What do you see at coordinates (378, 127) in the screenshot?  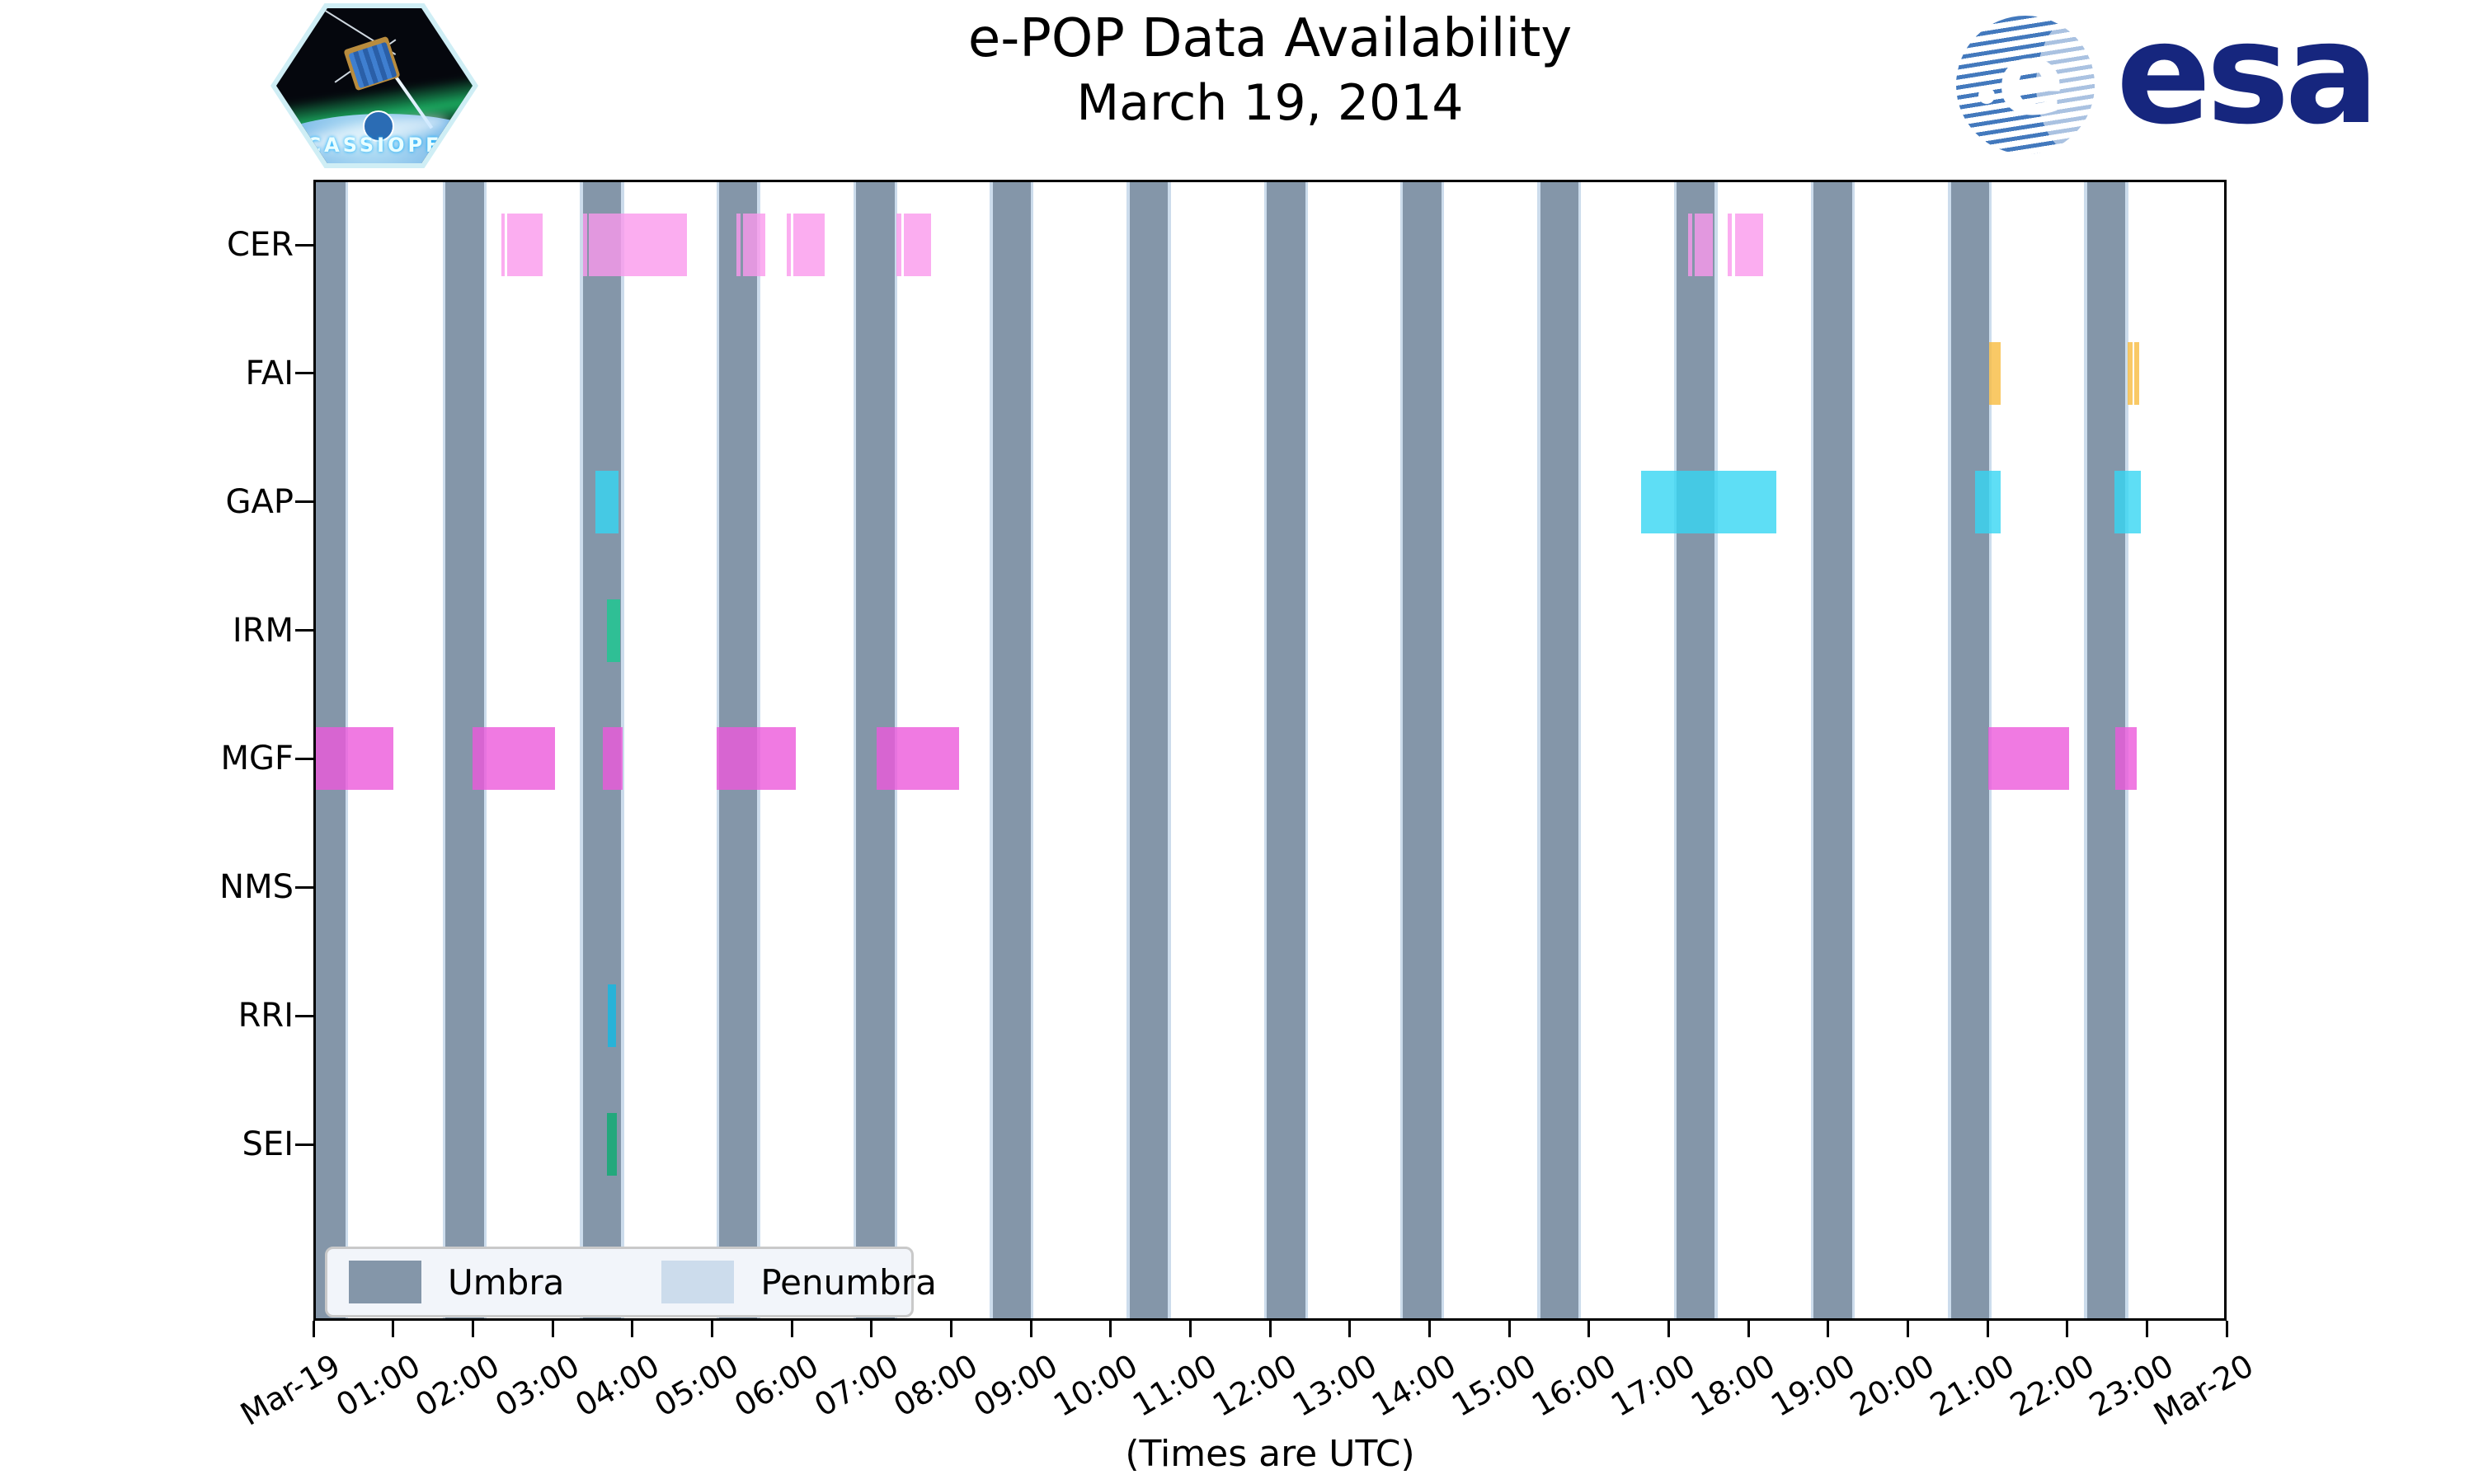 I see `agency-roundel-icon` at bounding box center [378, 127].